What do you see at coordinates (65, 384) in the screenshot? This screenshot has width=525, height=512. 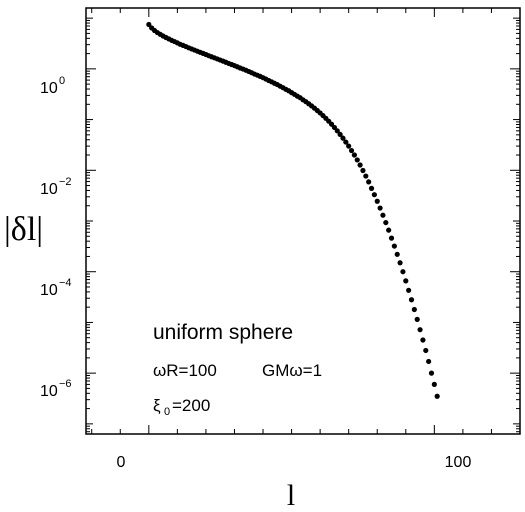 I see `svg-text: −6` at bounding box center [65, 384].